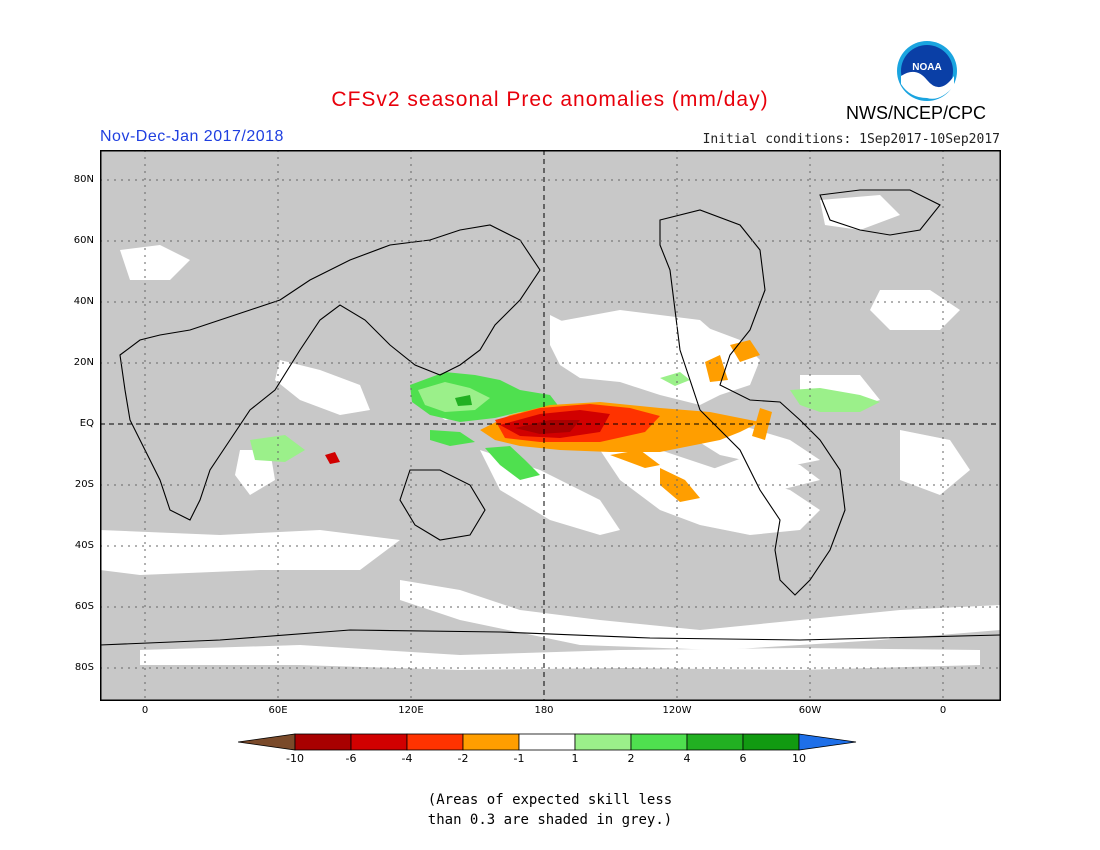  Describe the element at coordinates (631, 758) in the screenshot. I see `colorbar-tick-label: 2` at that location.